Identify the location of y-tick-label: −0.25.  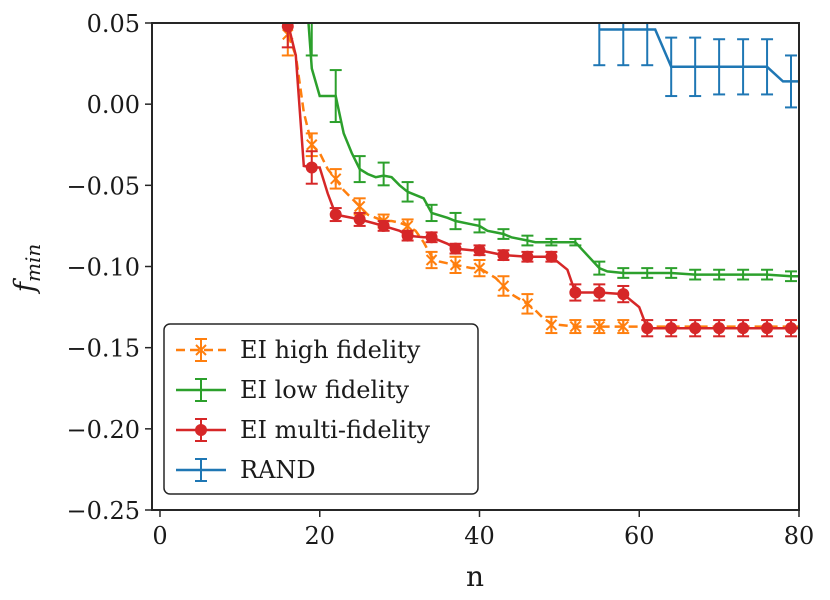
(103, 511).